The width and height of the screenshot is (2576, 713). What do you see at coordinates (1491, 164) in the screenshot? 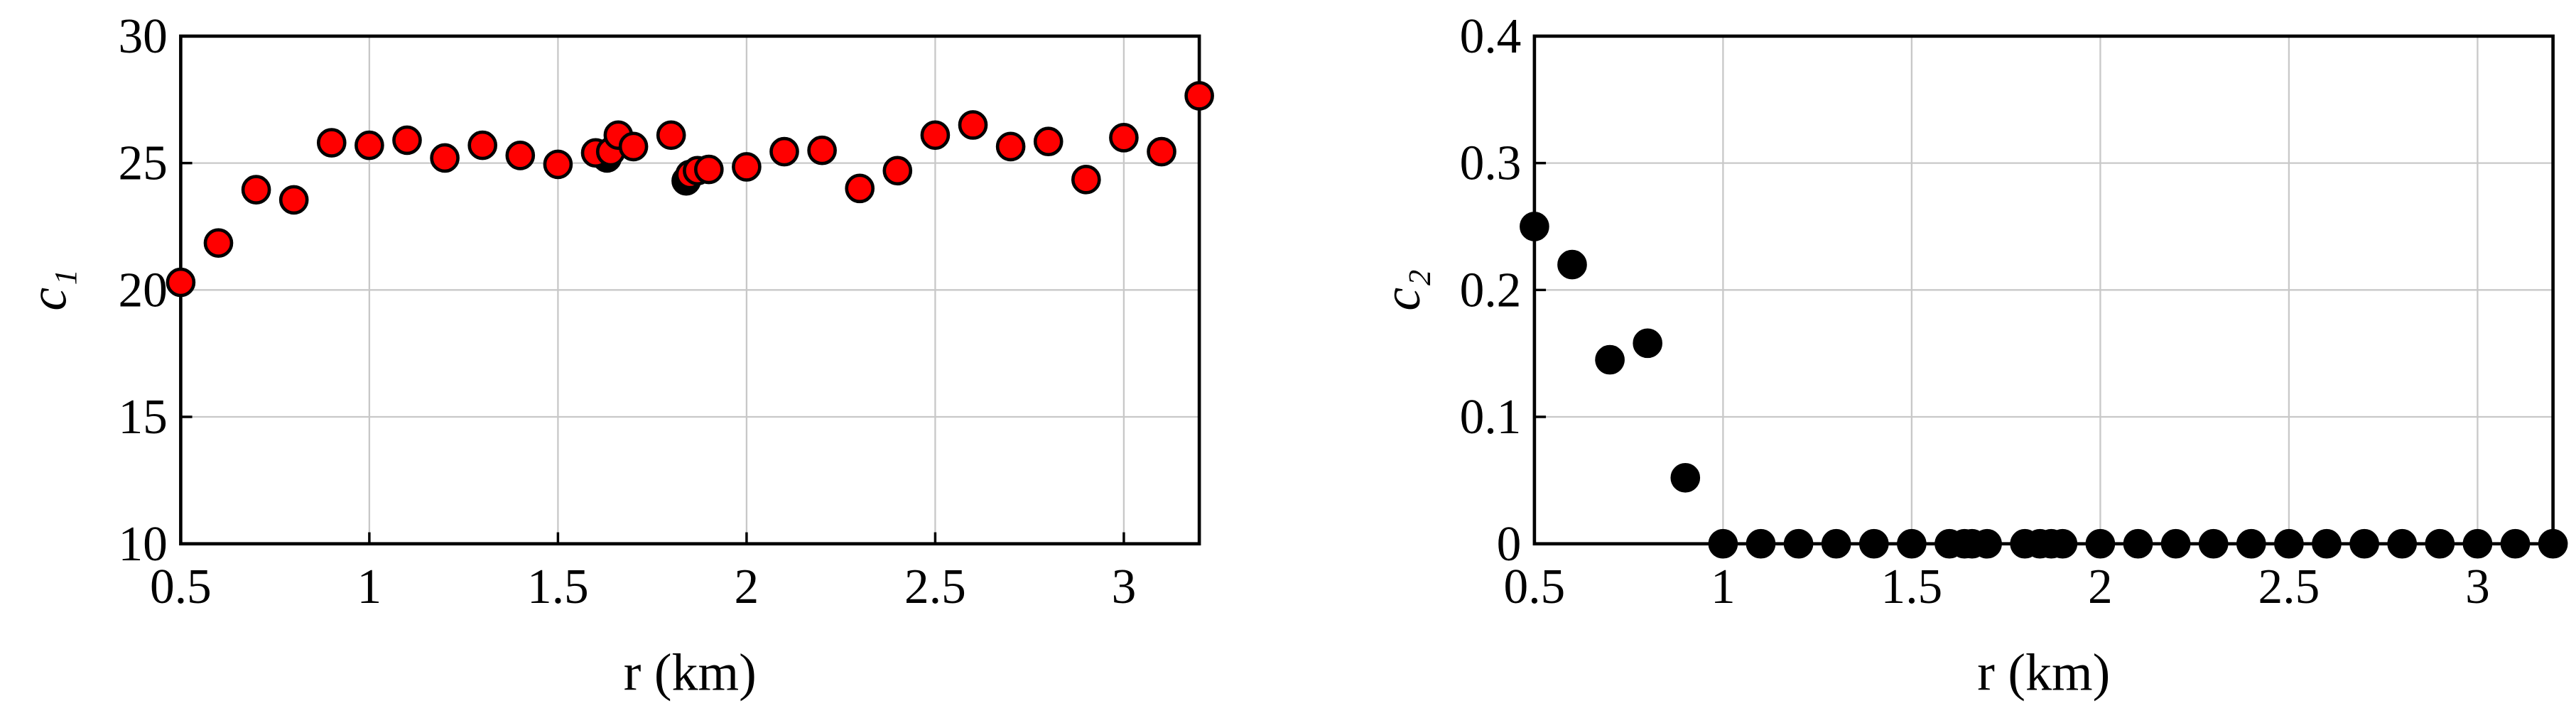
I see `y-tick-label: 0.3` at bounding box center [1491, 164].